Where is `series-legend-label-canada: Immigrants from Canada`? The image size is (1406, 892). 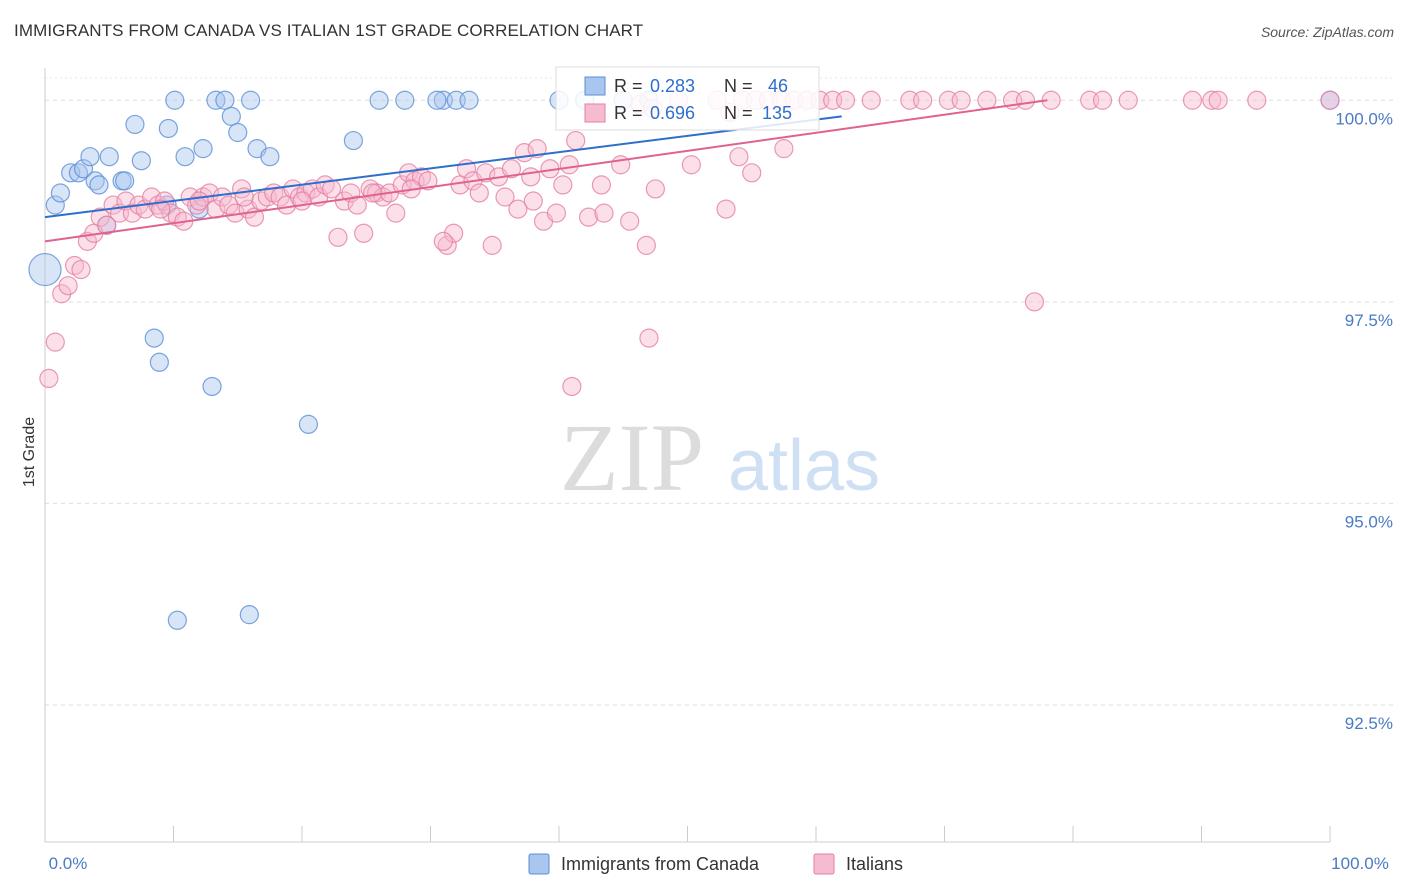 series-legend-label-canada: Immigrants from Canada is located at coordinates (660, 864).